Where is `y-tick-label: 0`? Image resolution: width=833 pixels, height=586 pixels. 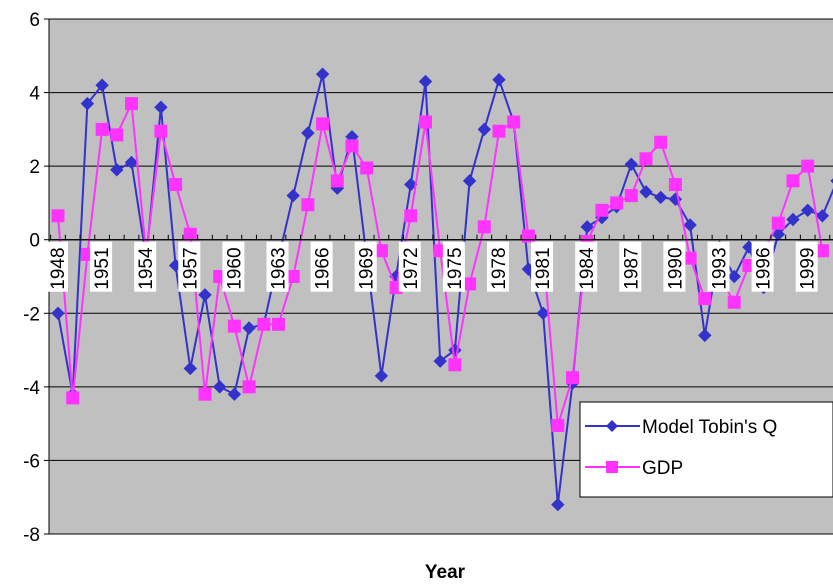 y-tick-label: 0 is located at coordinates (34, 241).